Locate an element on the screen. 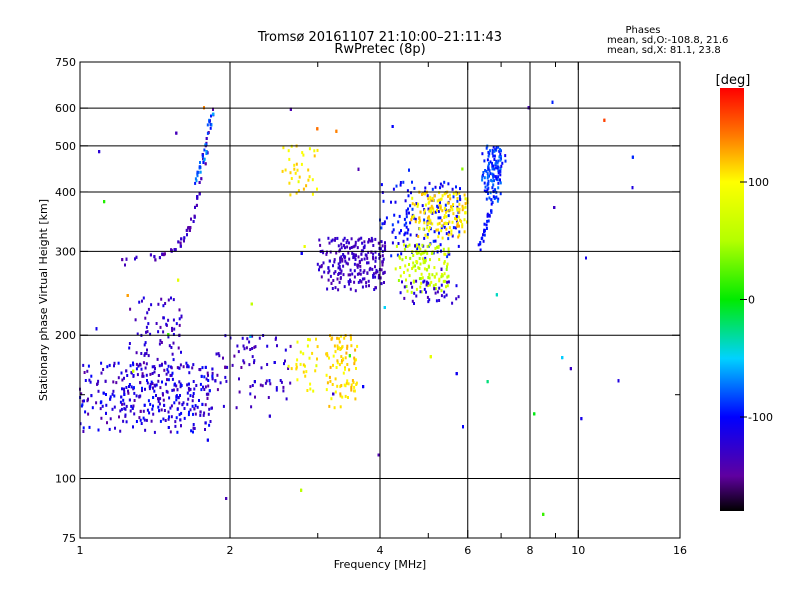 The image size is (800, 600). y-tick-label: 750 is located at coordinates (65, 62).